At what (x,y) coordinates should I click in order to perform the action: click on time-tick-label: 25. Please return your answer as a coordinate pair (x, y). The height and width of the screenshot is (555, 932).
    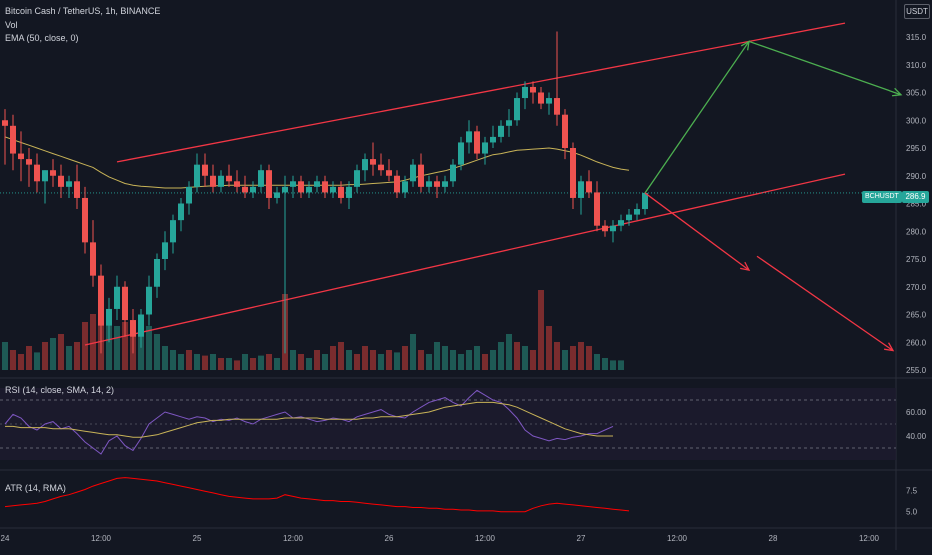
    Looking at the image, I should click on (197, 538).